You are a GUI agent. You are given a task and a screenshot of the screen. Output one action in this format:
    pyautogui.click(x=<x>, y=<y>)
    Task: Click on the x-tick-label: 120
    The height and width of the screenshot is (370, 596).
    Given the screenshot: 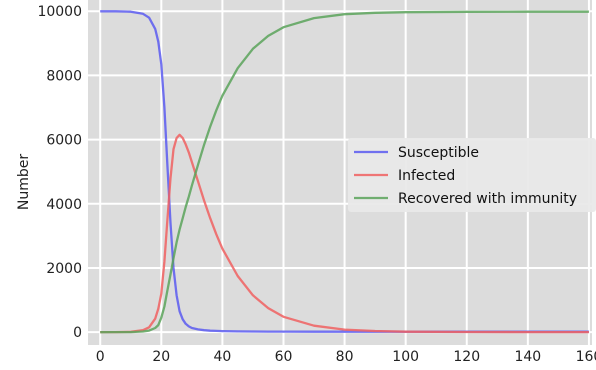 What is the action you would take?
    pyautogui.click(x=466, y=357)
    